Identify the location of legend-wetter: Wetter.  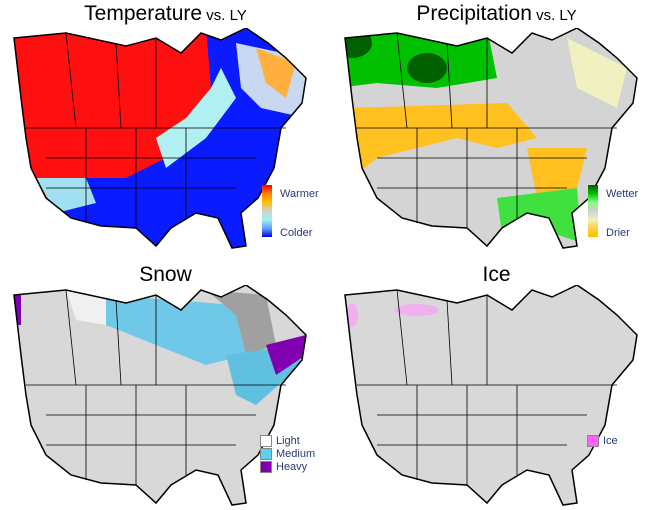
(622, 194).